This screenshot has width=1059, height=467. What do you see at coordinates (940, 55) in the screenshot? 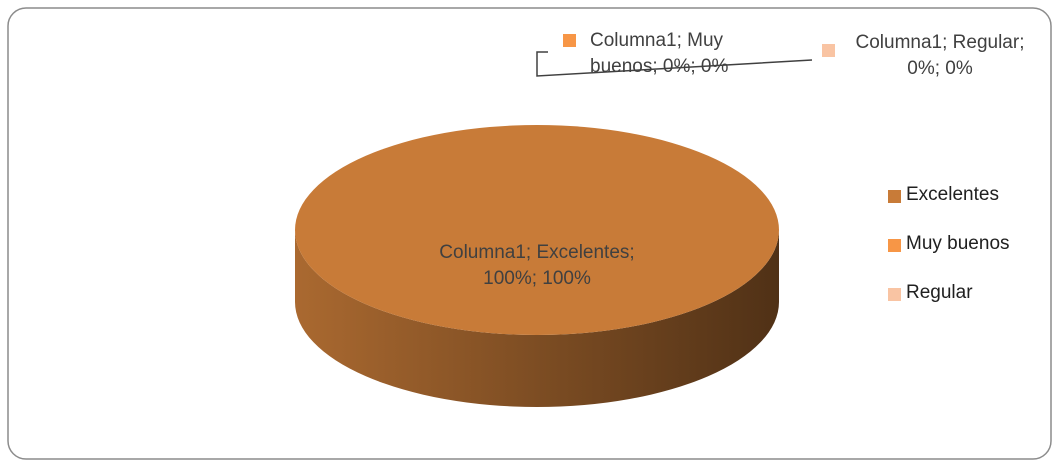
I see `data-label: Columna1; Regular; 0%; 0%` at bounding box center [940, 55].